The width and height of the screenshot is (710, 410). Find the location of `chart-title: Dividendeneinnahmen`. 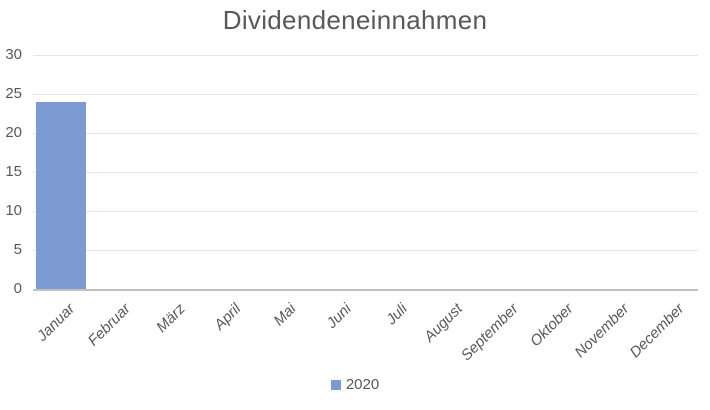

chart-title: Dividendeneinnahmen is located at coordinates (355, 20).